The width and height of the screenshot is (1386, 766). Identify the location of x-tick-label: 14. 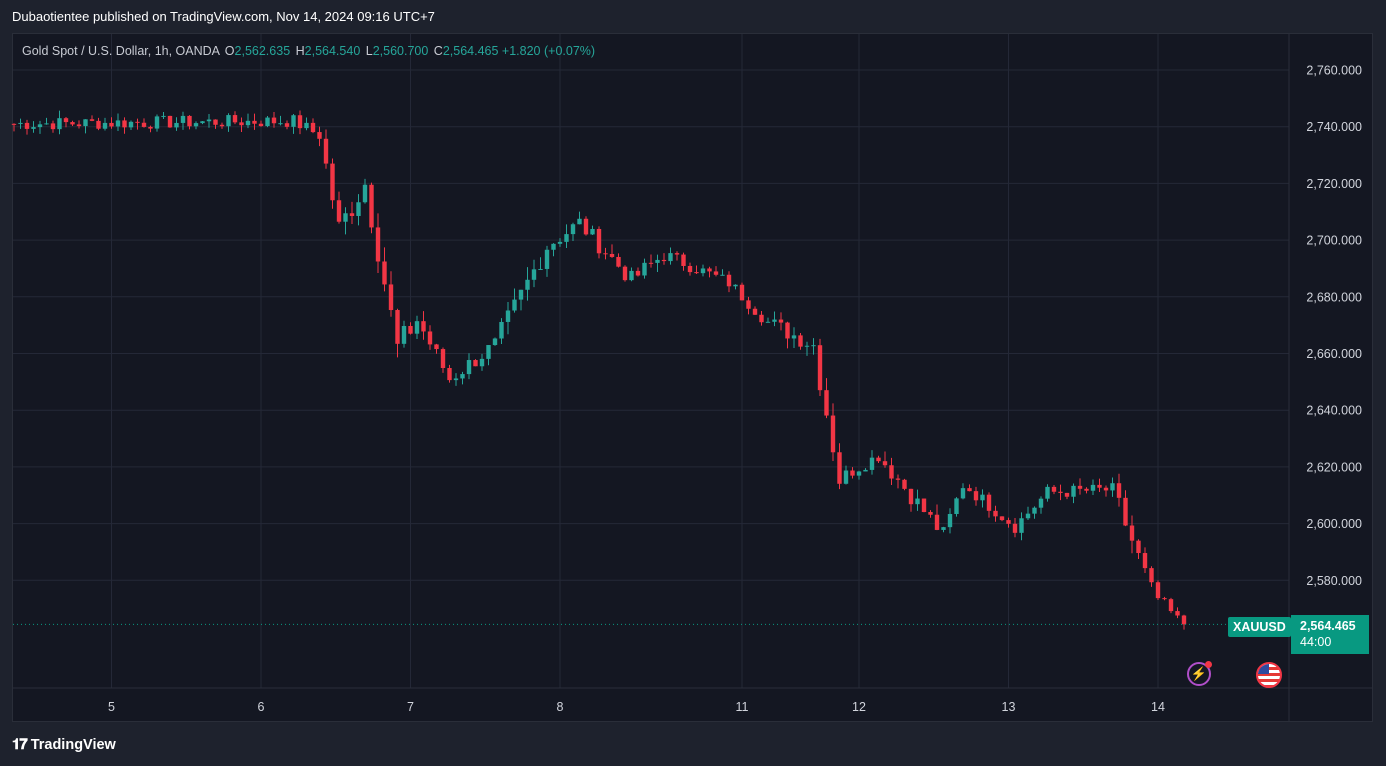
(1158, 707).